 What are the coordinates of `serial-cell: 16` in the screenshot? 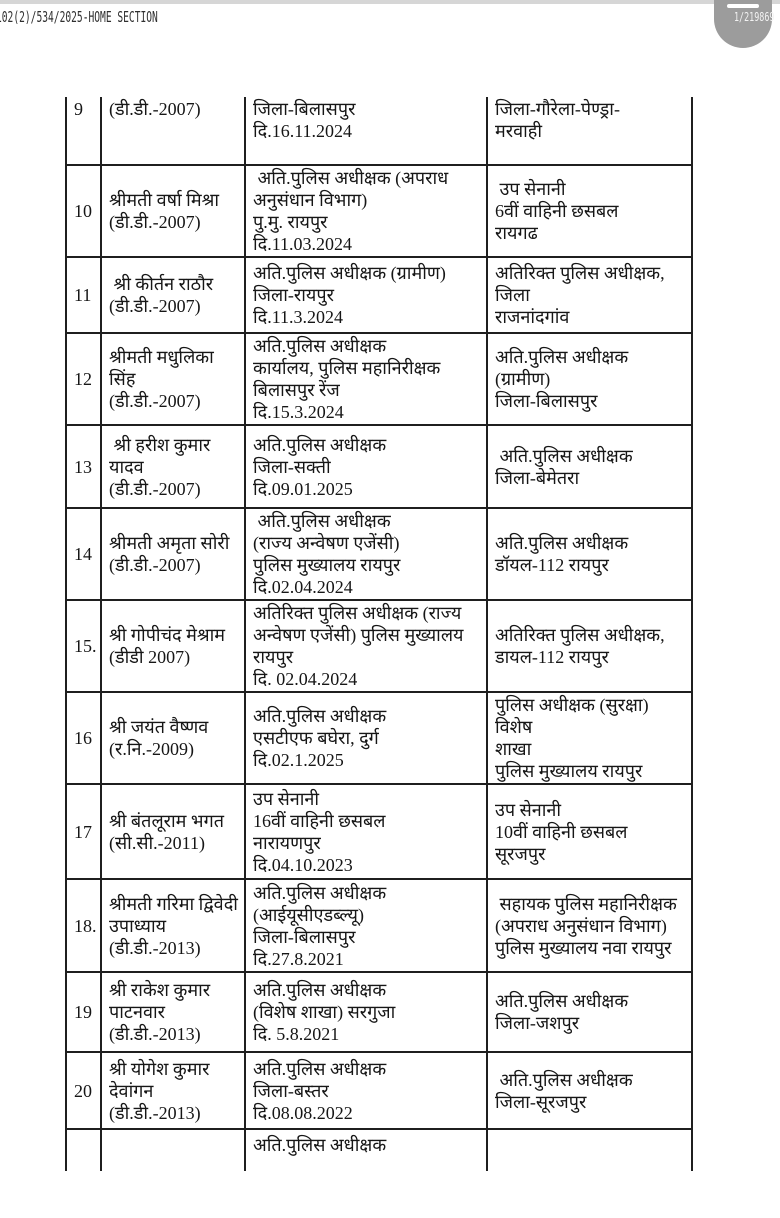 It's located at (83, 738).